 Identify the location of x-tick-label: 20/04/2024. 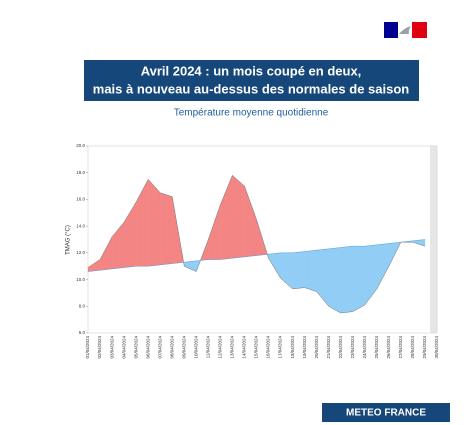
(316, 347).